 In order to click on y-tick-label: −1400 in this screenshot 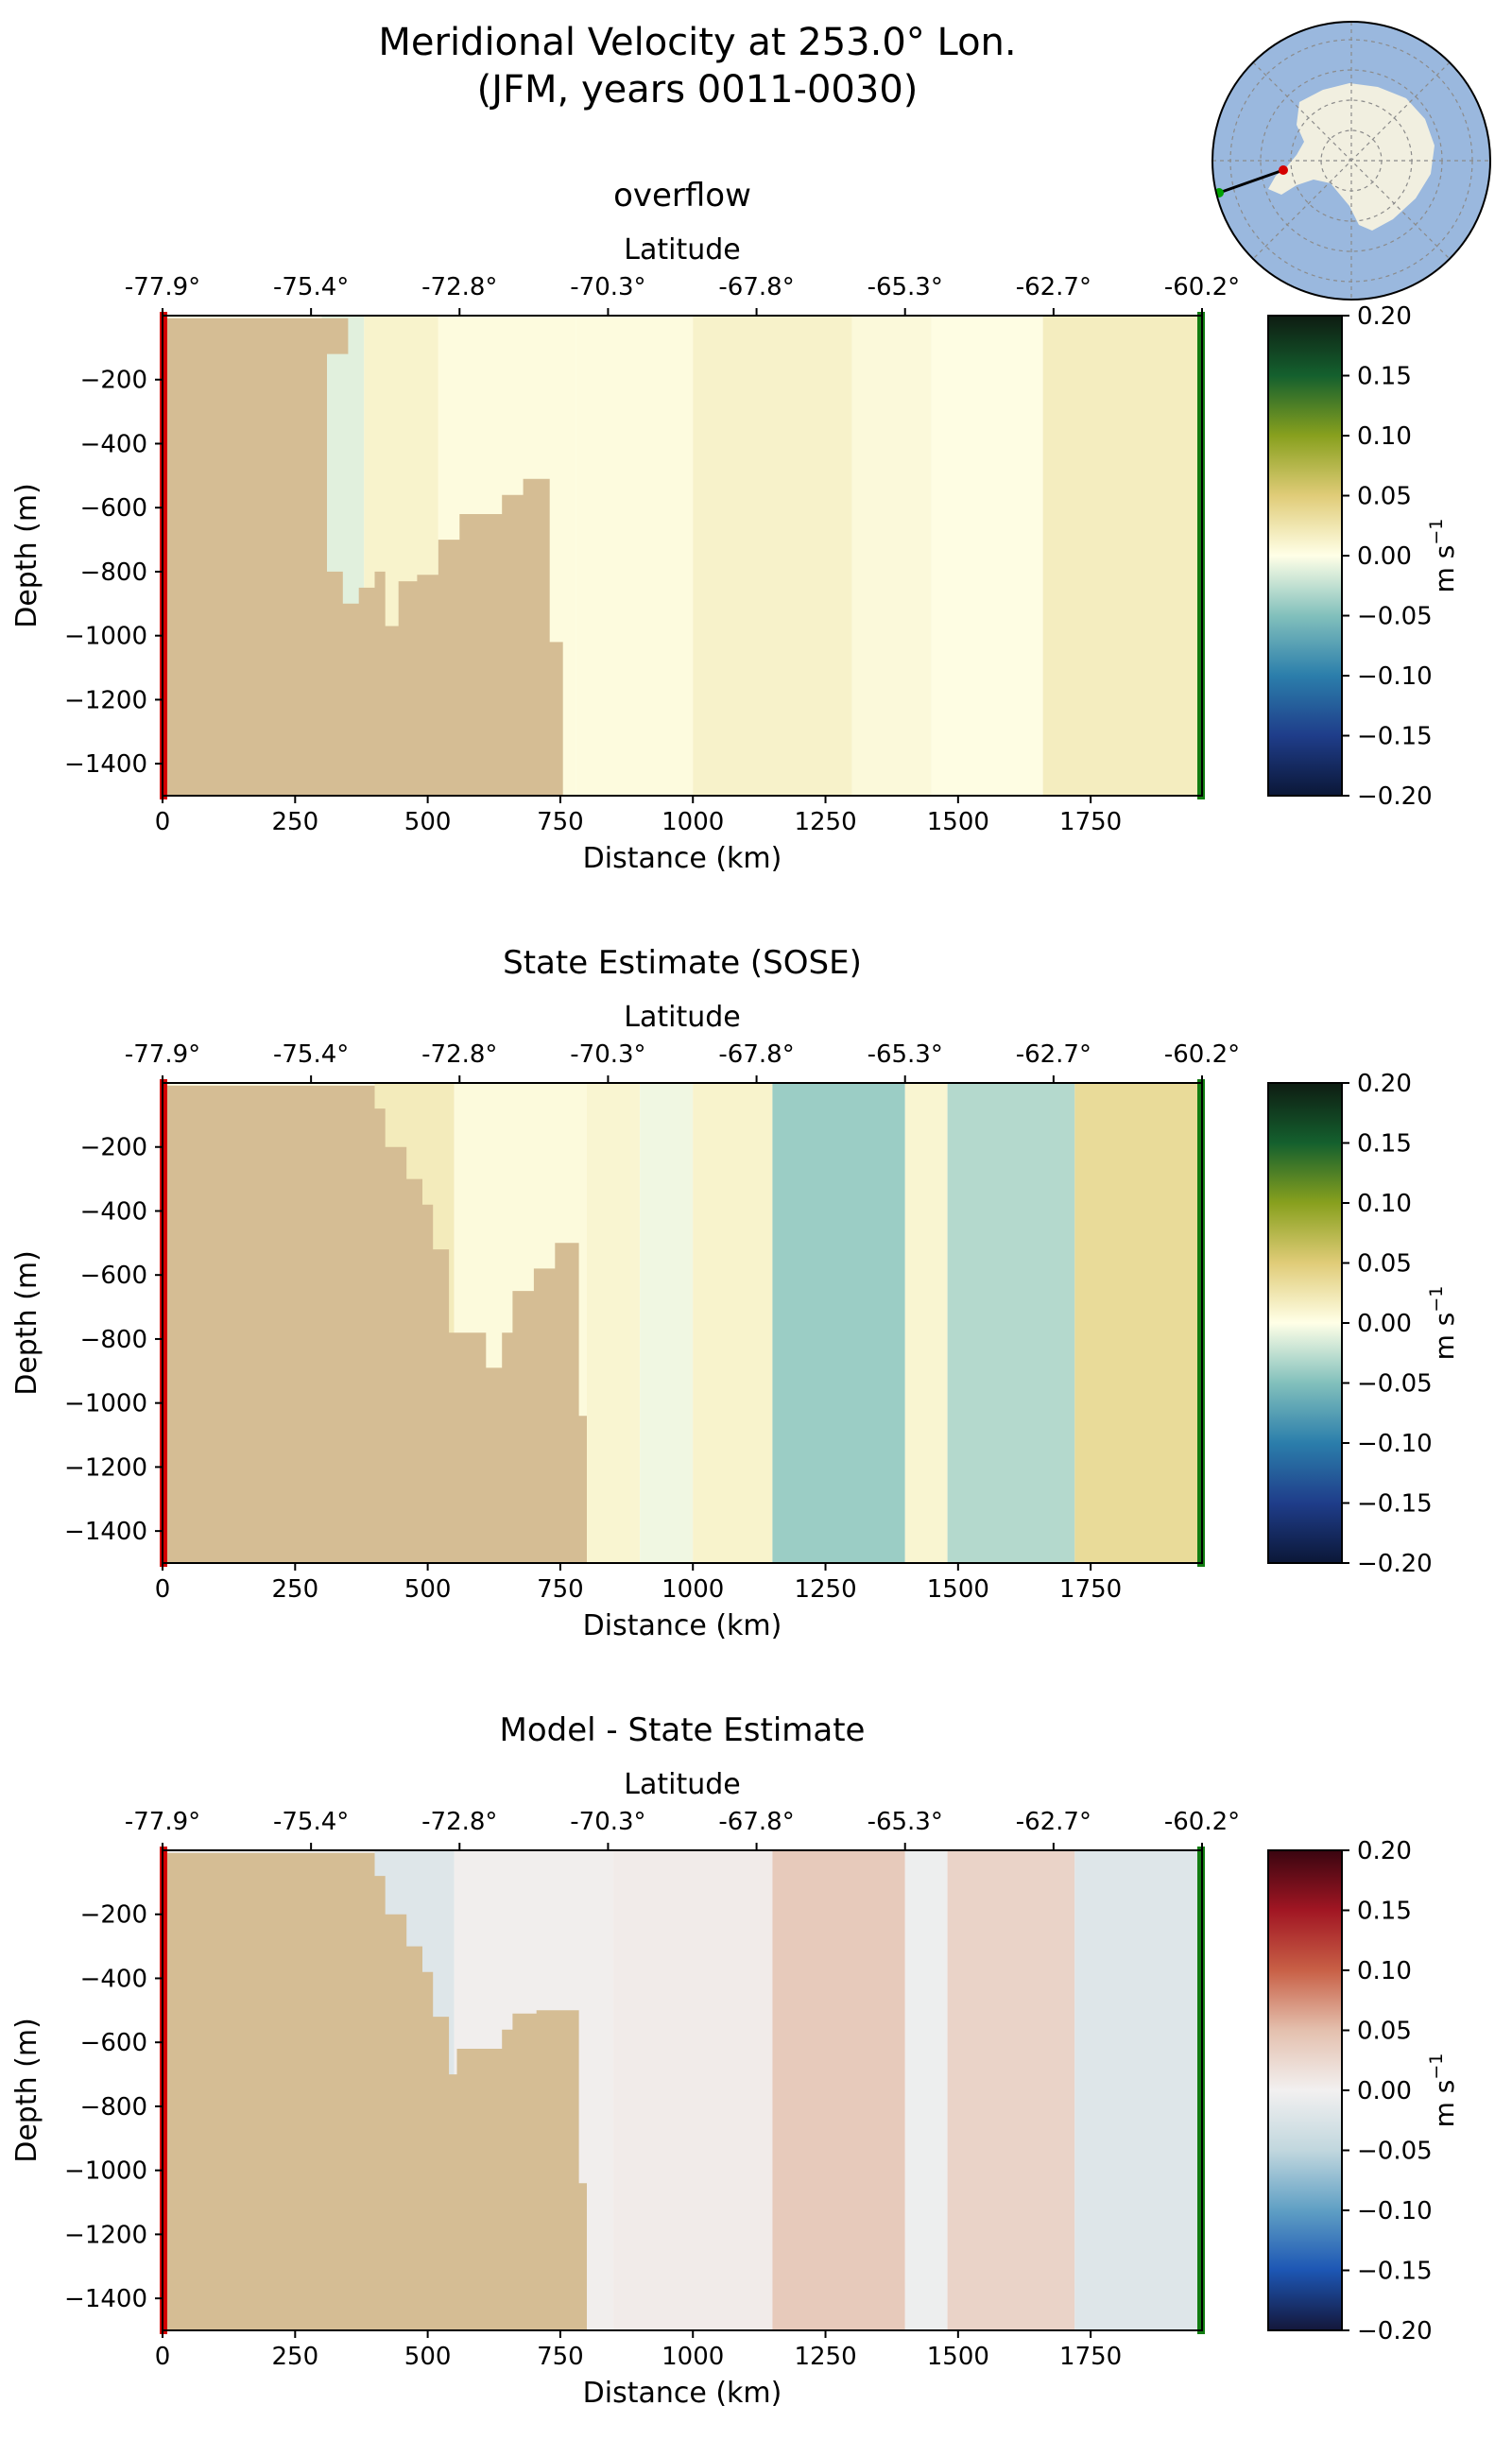, I will do `click(105, 764)`.